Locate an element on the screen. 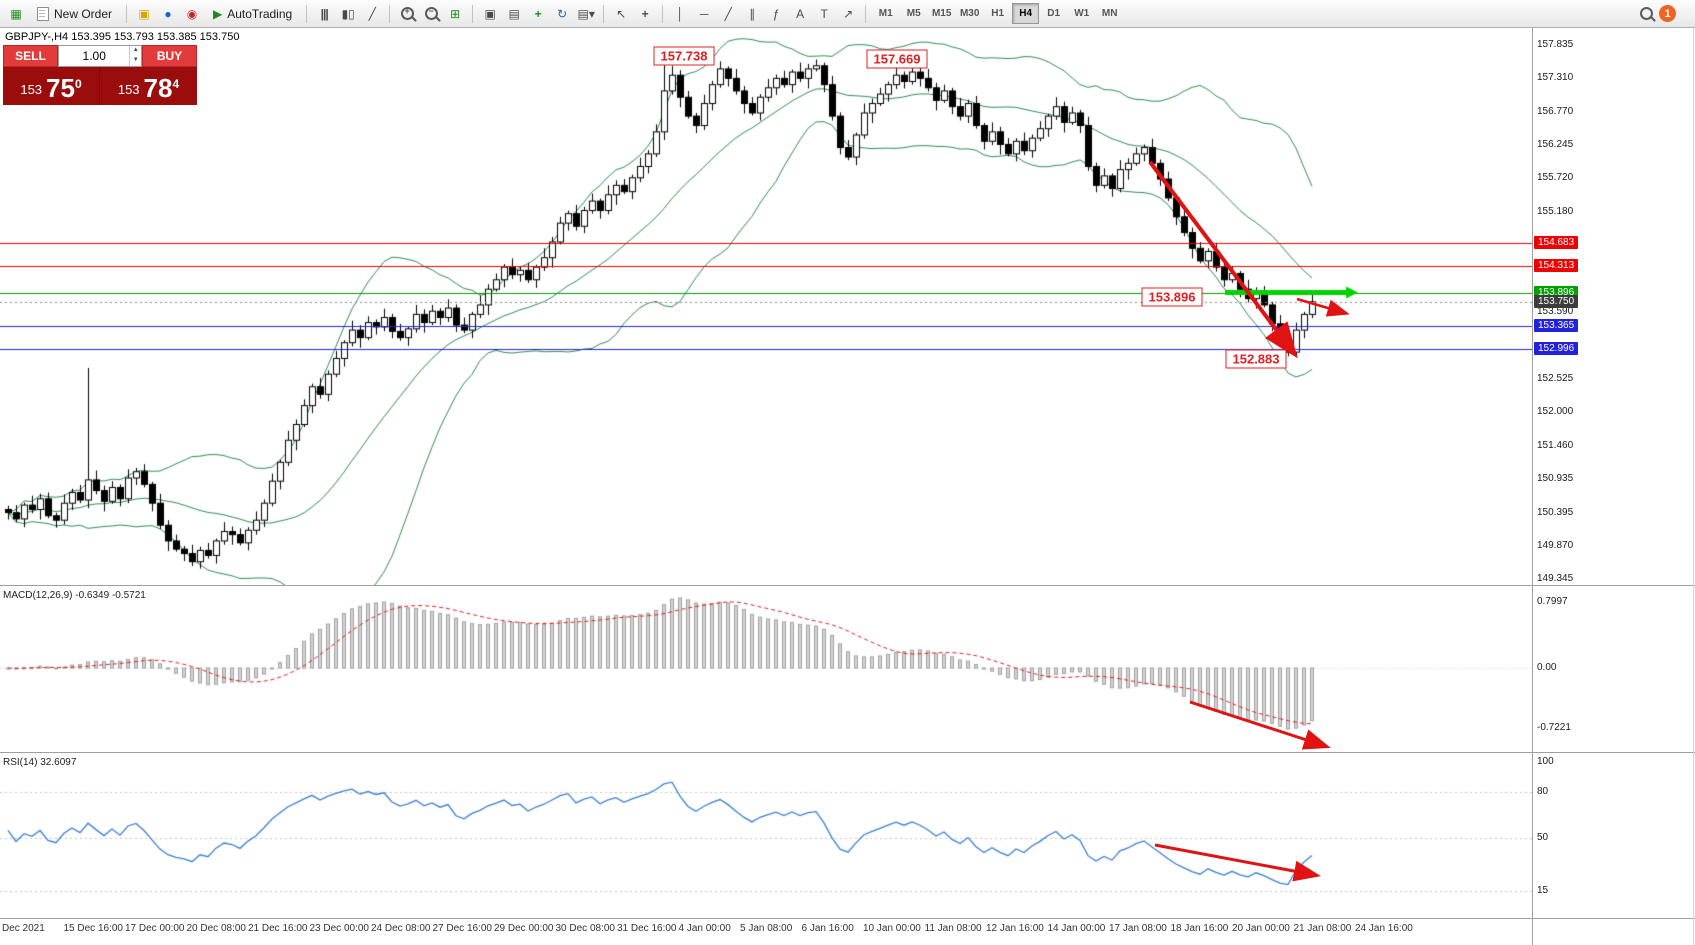 The height and width of the screenshot is (945, 1695). timeframe-H1: H1 is located at coordinates (998, 13).